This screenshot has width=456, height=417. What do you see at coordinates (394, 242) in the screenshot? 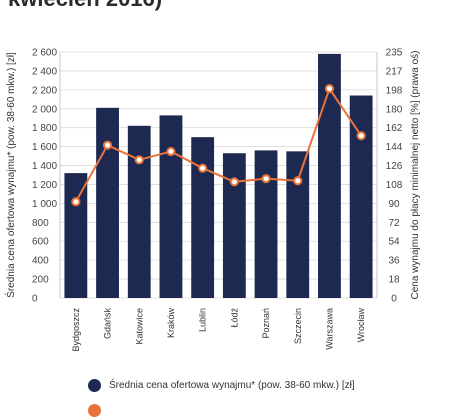
I see `right-tick-label: 54` at bounding box center [394, 242].